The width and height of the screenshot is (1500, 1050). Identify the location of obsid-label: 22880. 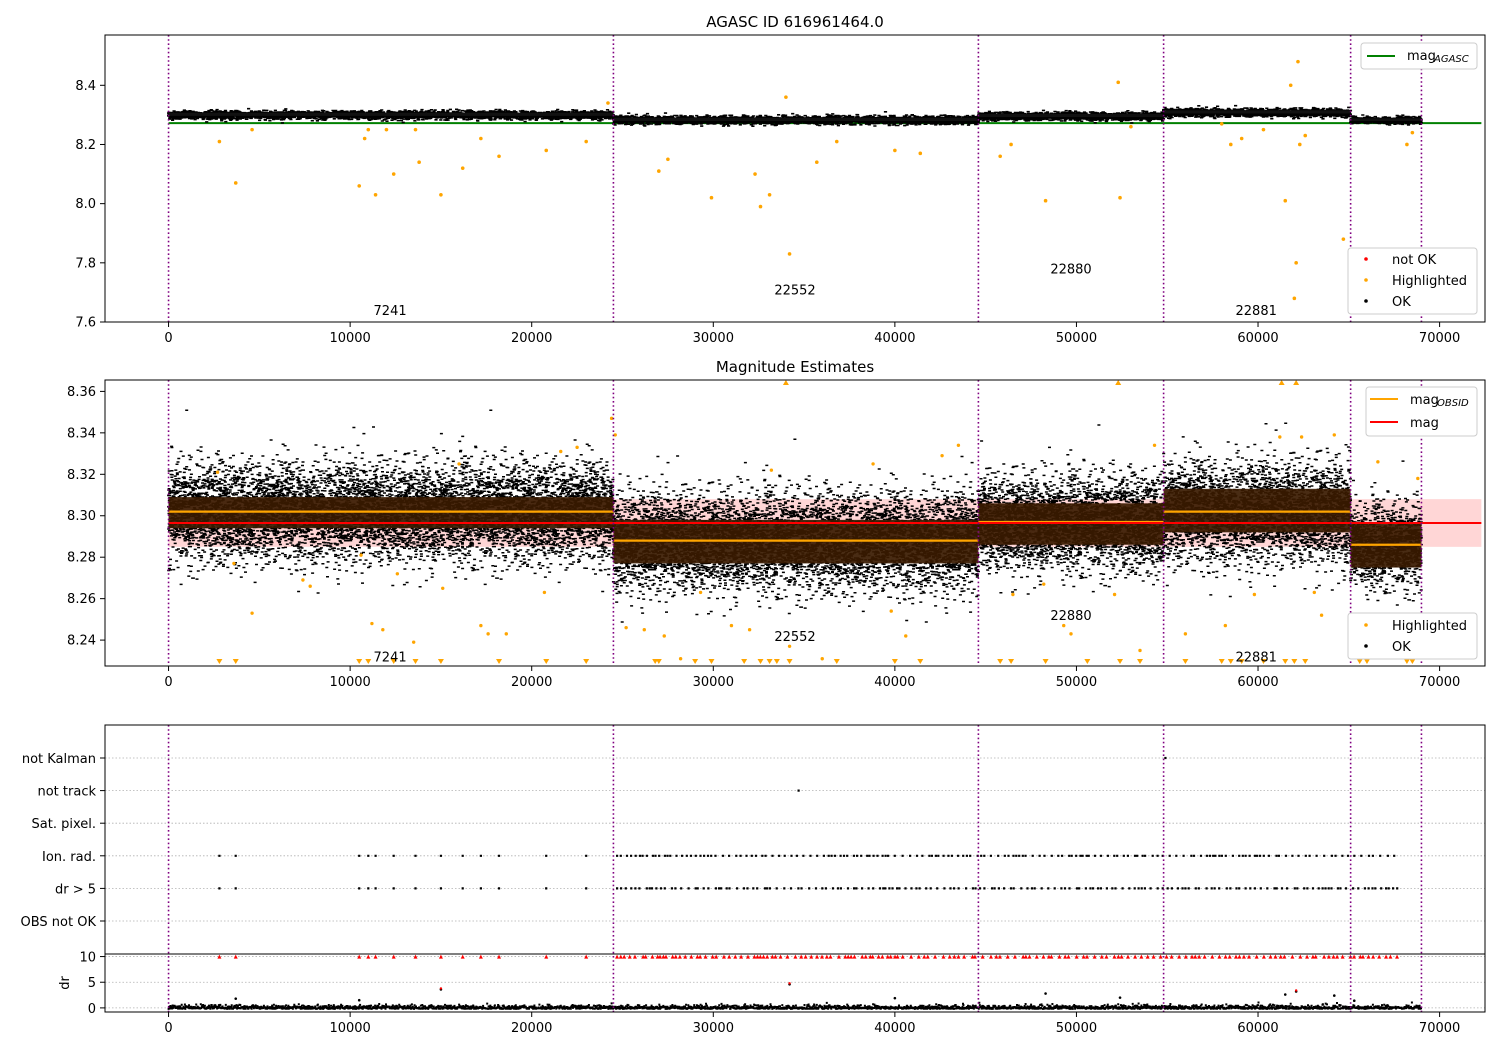
(1070, 616).